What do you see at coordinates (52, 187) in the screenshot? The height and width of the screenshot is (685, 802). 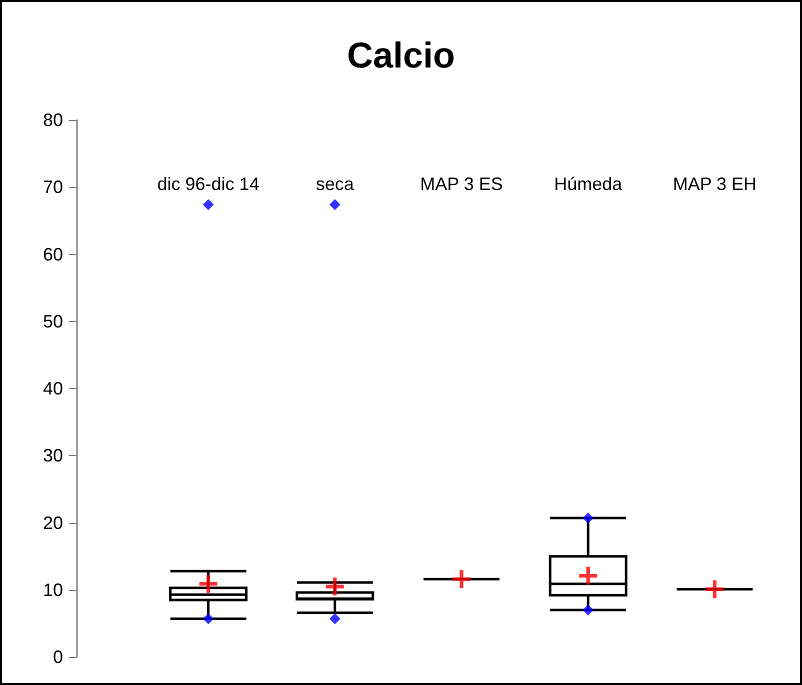 I see `y-tick-label: 70` at bounding box center [52, 187].